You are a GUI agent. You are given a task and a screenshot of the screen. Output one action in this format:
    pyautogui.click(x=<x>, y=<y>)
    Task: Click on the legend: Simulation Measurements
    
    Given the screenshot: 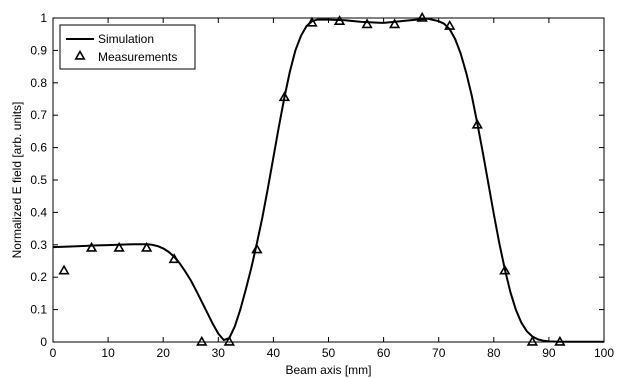 What is the action you would take?
    pyautogui.click(x=127, y=47)
    